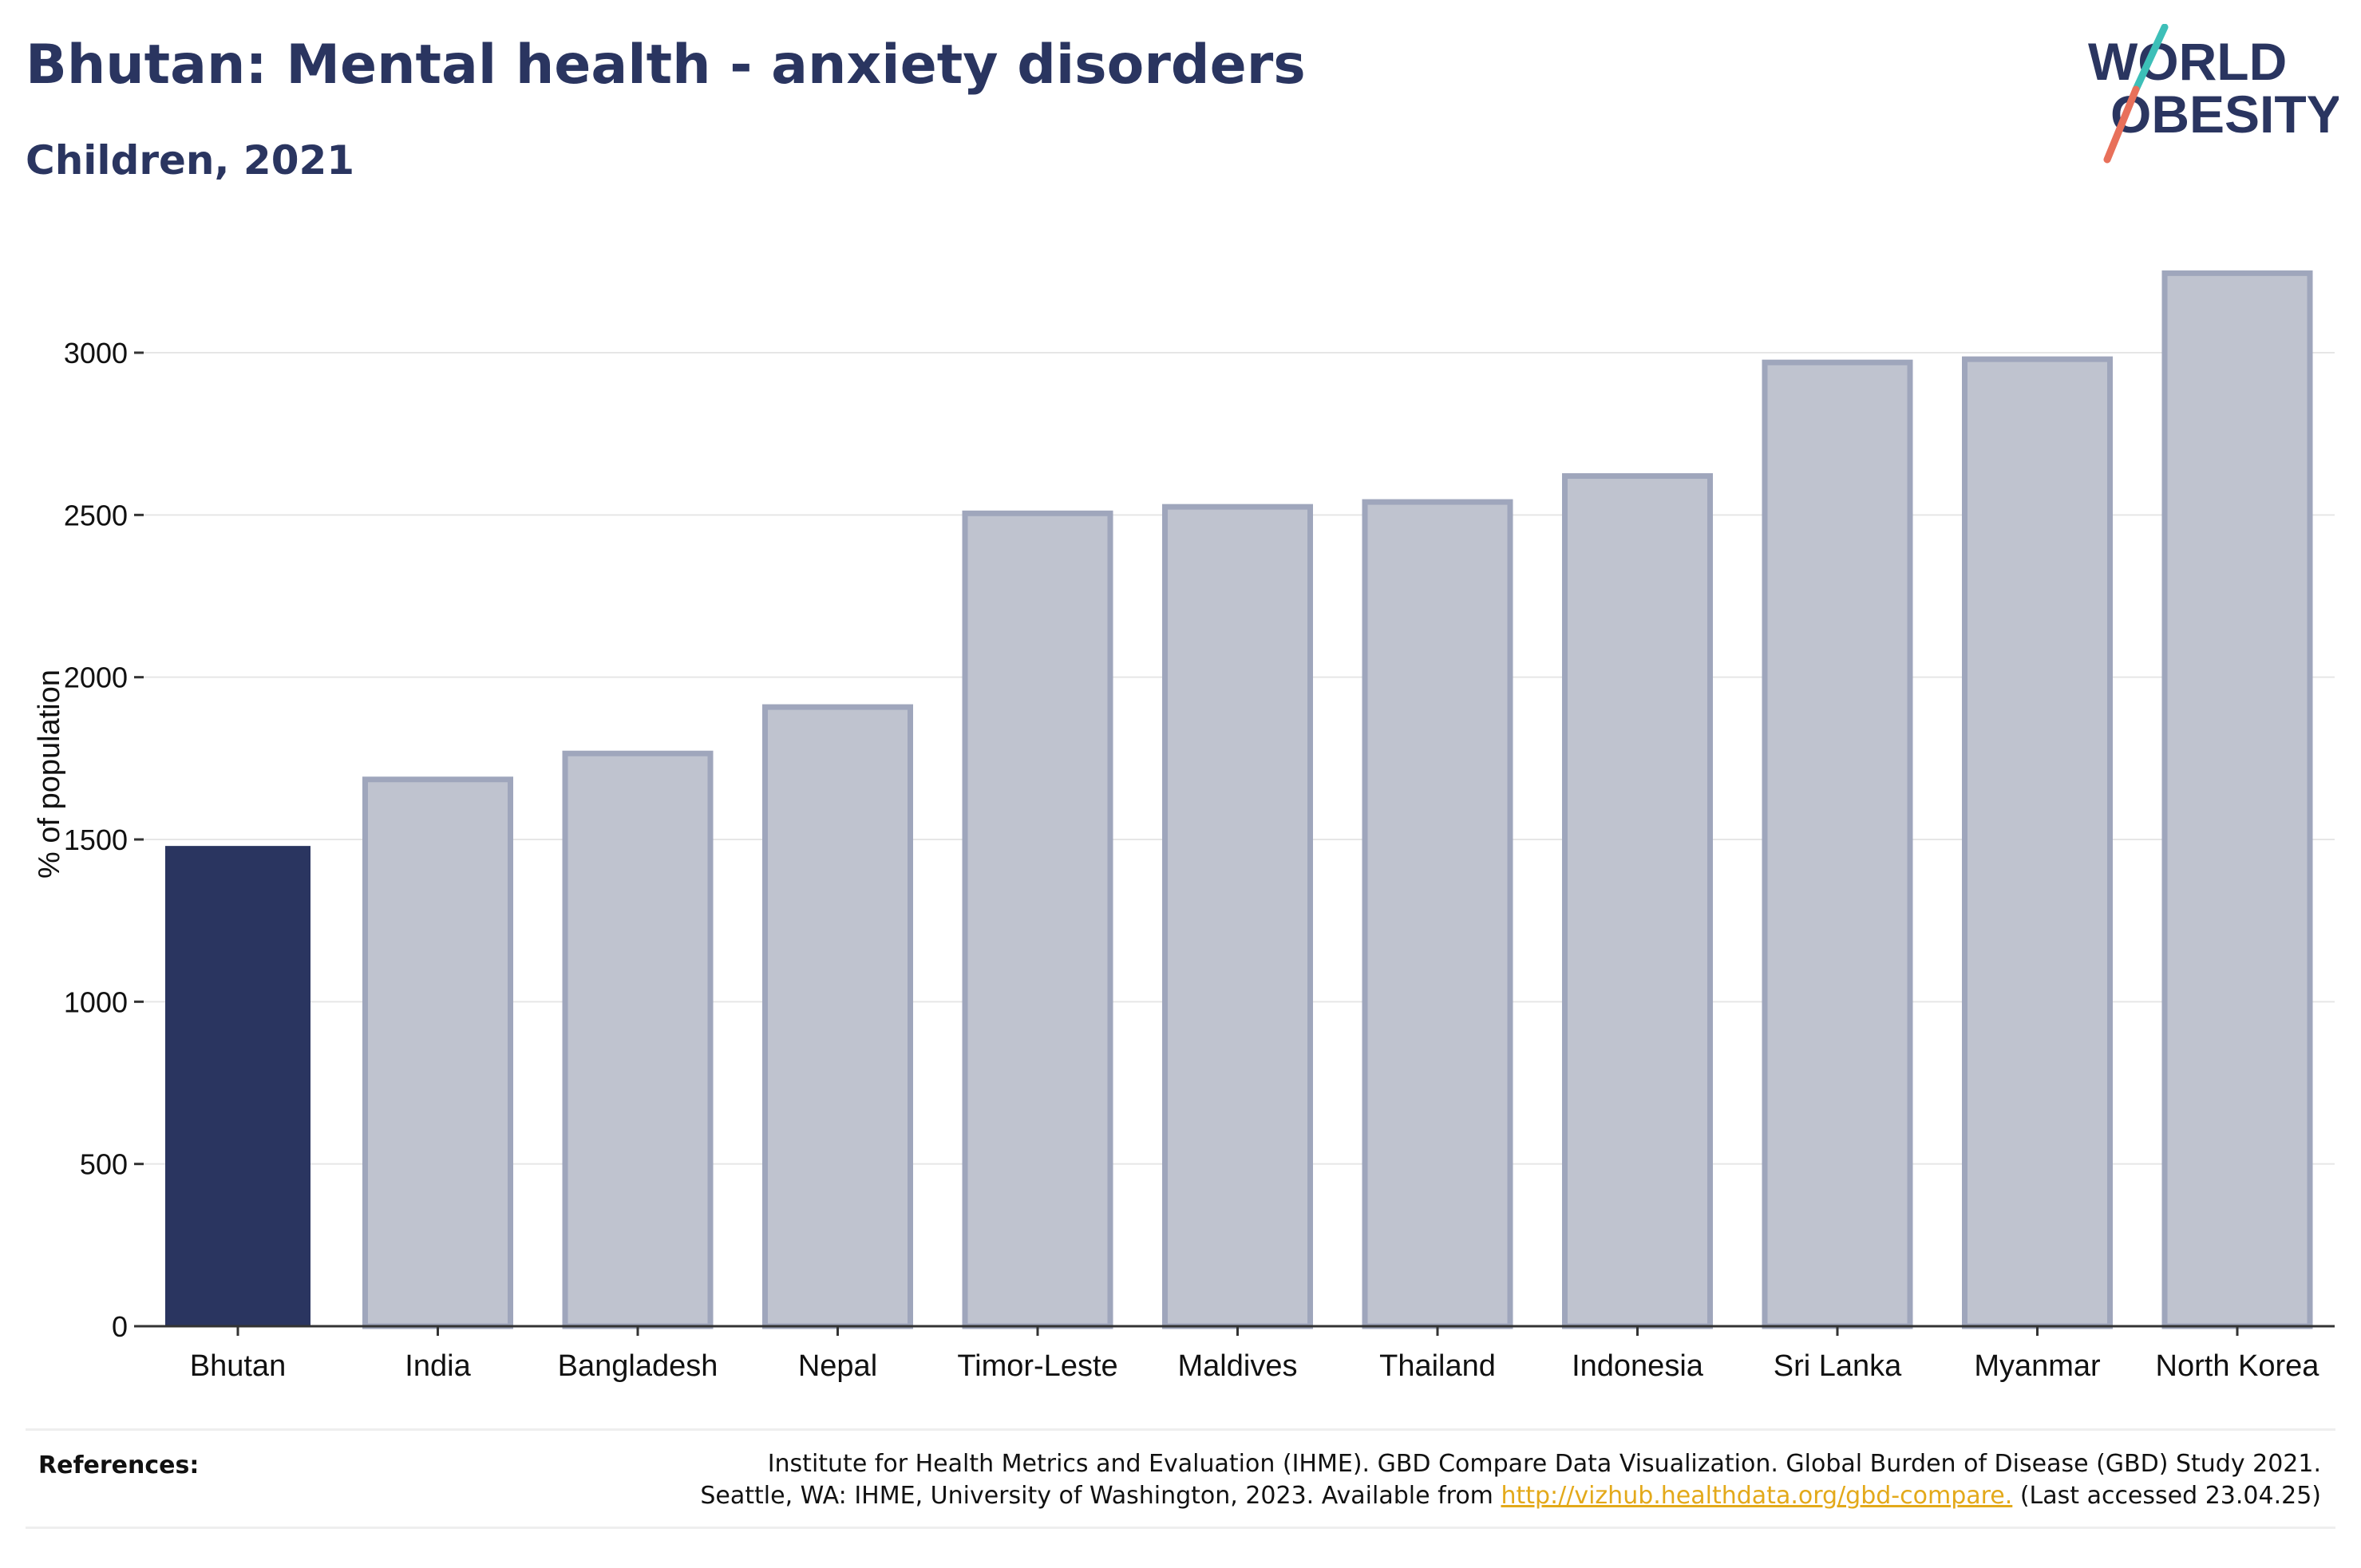 The width and height of the screenshot is (2361, 1568). What do you see at coordinates (2121, 124) in the screenshot?
I see `logo-slash-coral` at bounding box center [2121, 124].